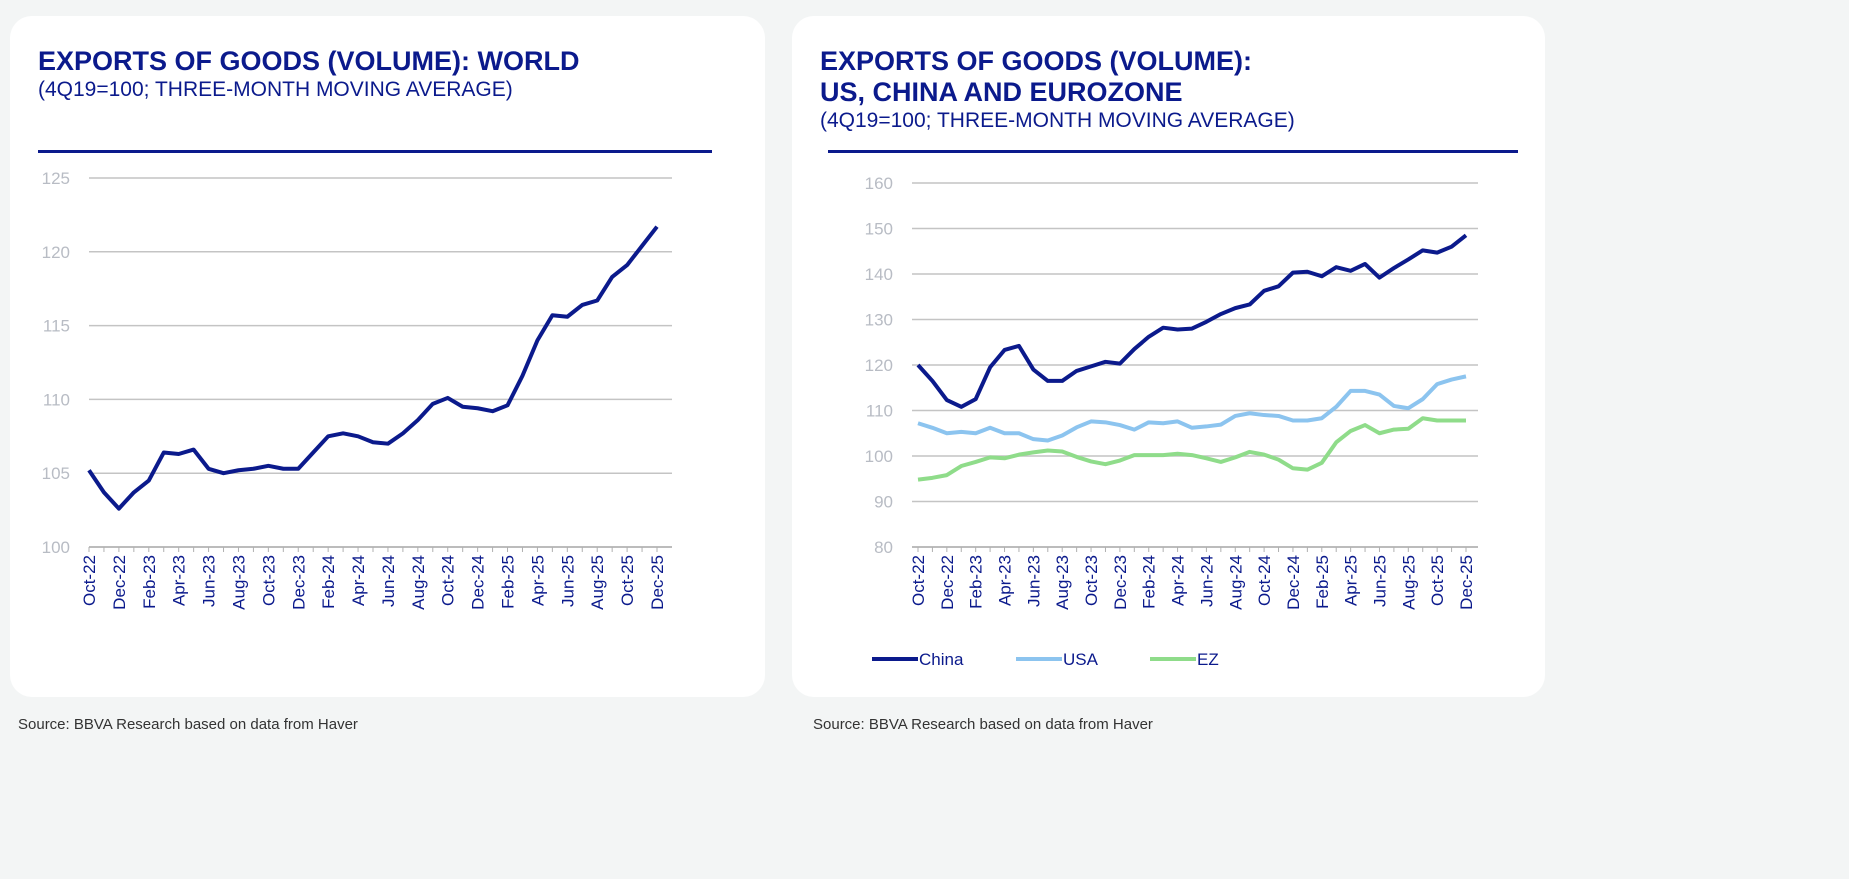  Describe the element at coordinates (1036, 61) in the screenshot. I see `title-line-1: EXPORTS OF GOODS (VOLUME):` at that location.